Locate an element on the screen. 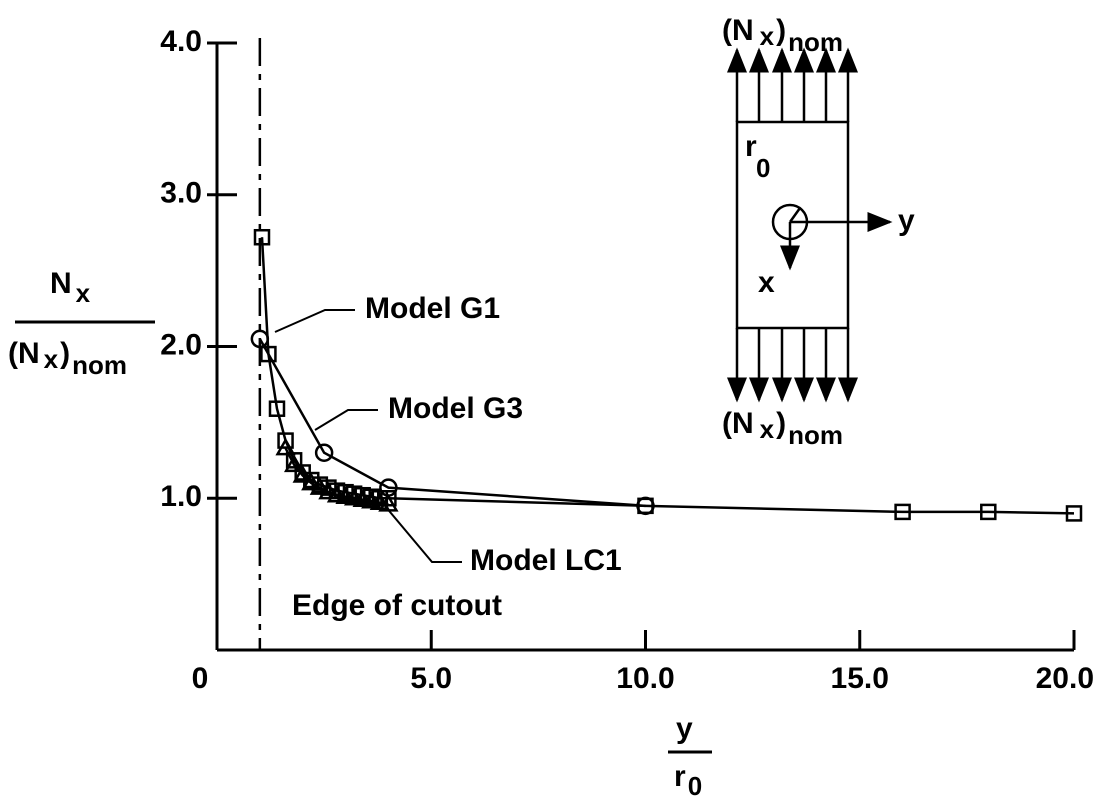 The image size is (1100, 803). inset-x-label: x is located at coordinates (766, 282).